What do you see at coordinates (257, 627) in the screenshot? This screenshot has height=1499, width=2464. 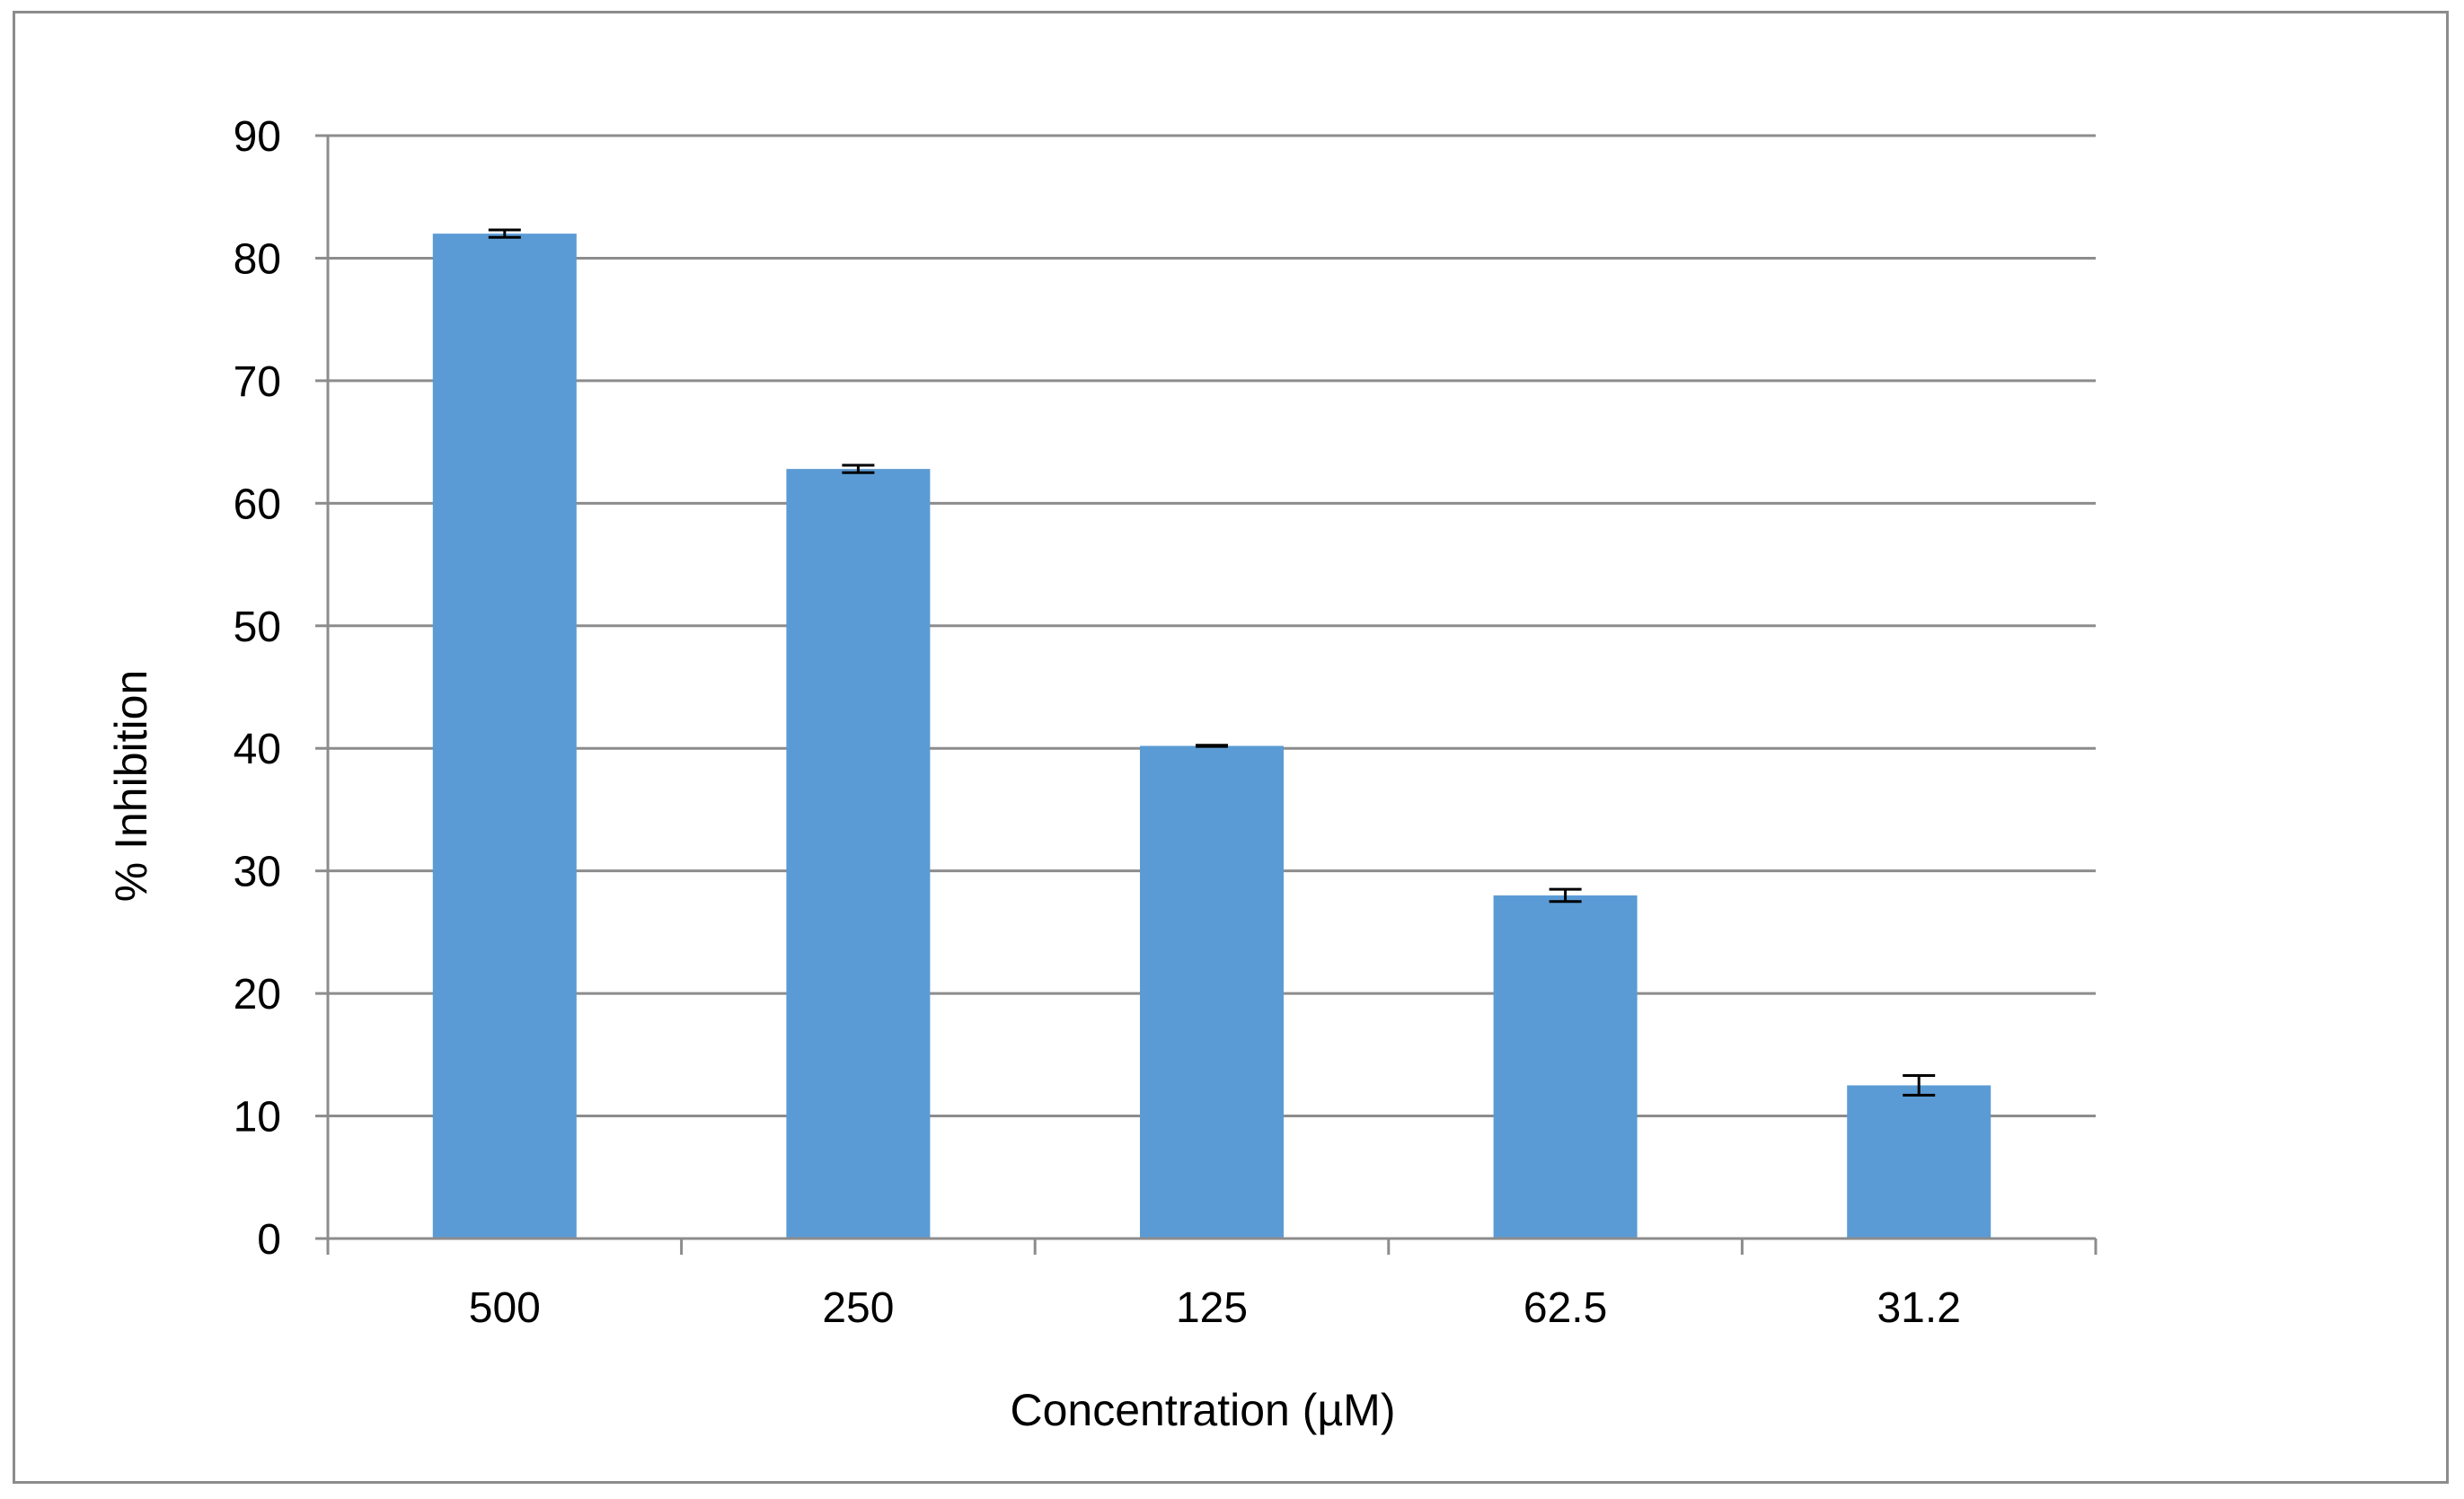 I see `y-tick-label: 50` at bounding box center [257, 627].